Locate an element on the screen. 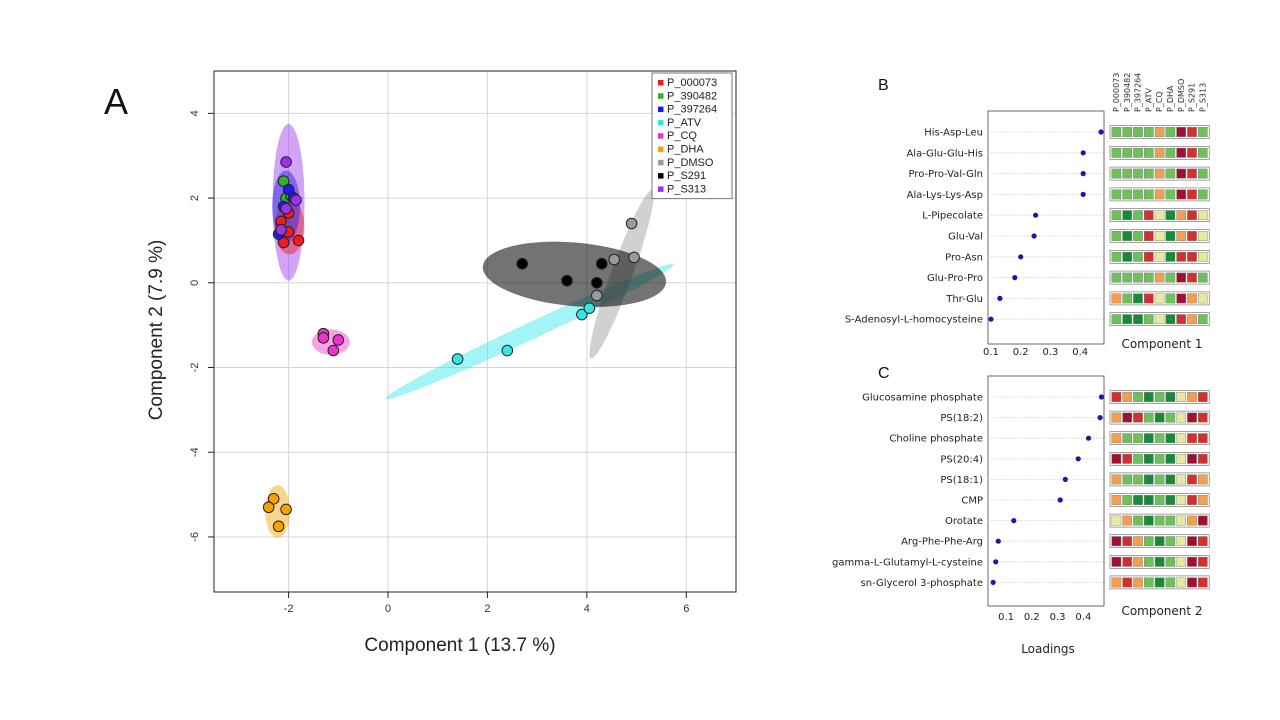 This screenshot has width=1280, height=720. heatmap-column-label: P_ATV is located at coordinates (1148, 99).